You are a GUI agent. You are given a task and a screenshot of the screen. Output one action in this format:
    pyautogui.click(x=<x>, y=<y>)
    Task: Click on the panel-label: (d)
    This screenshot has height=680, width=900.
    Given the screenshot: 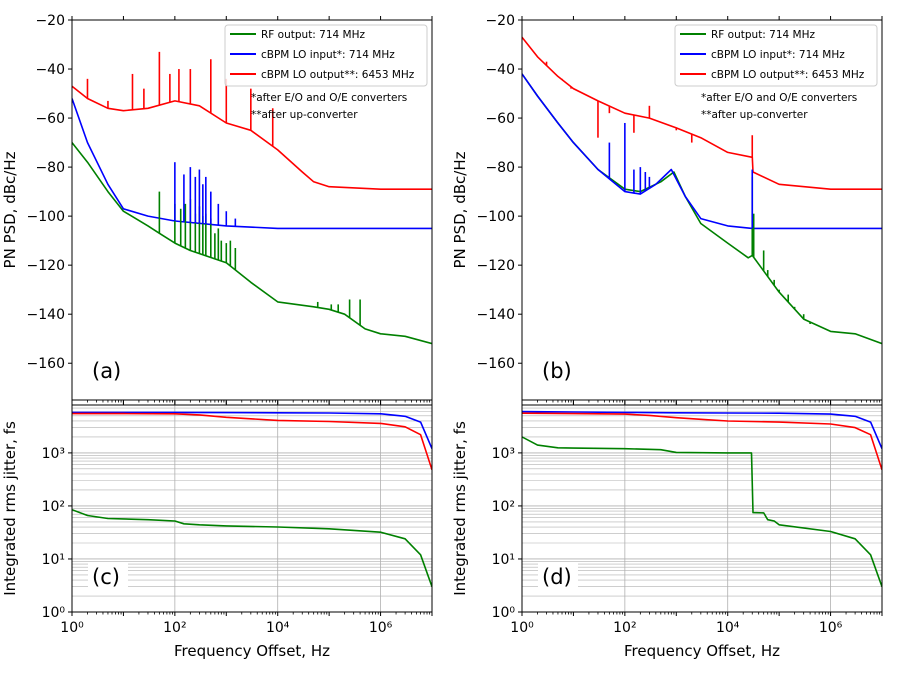 What is the action you would take?
    pyautogui.click(x=557, y=577)
    